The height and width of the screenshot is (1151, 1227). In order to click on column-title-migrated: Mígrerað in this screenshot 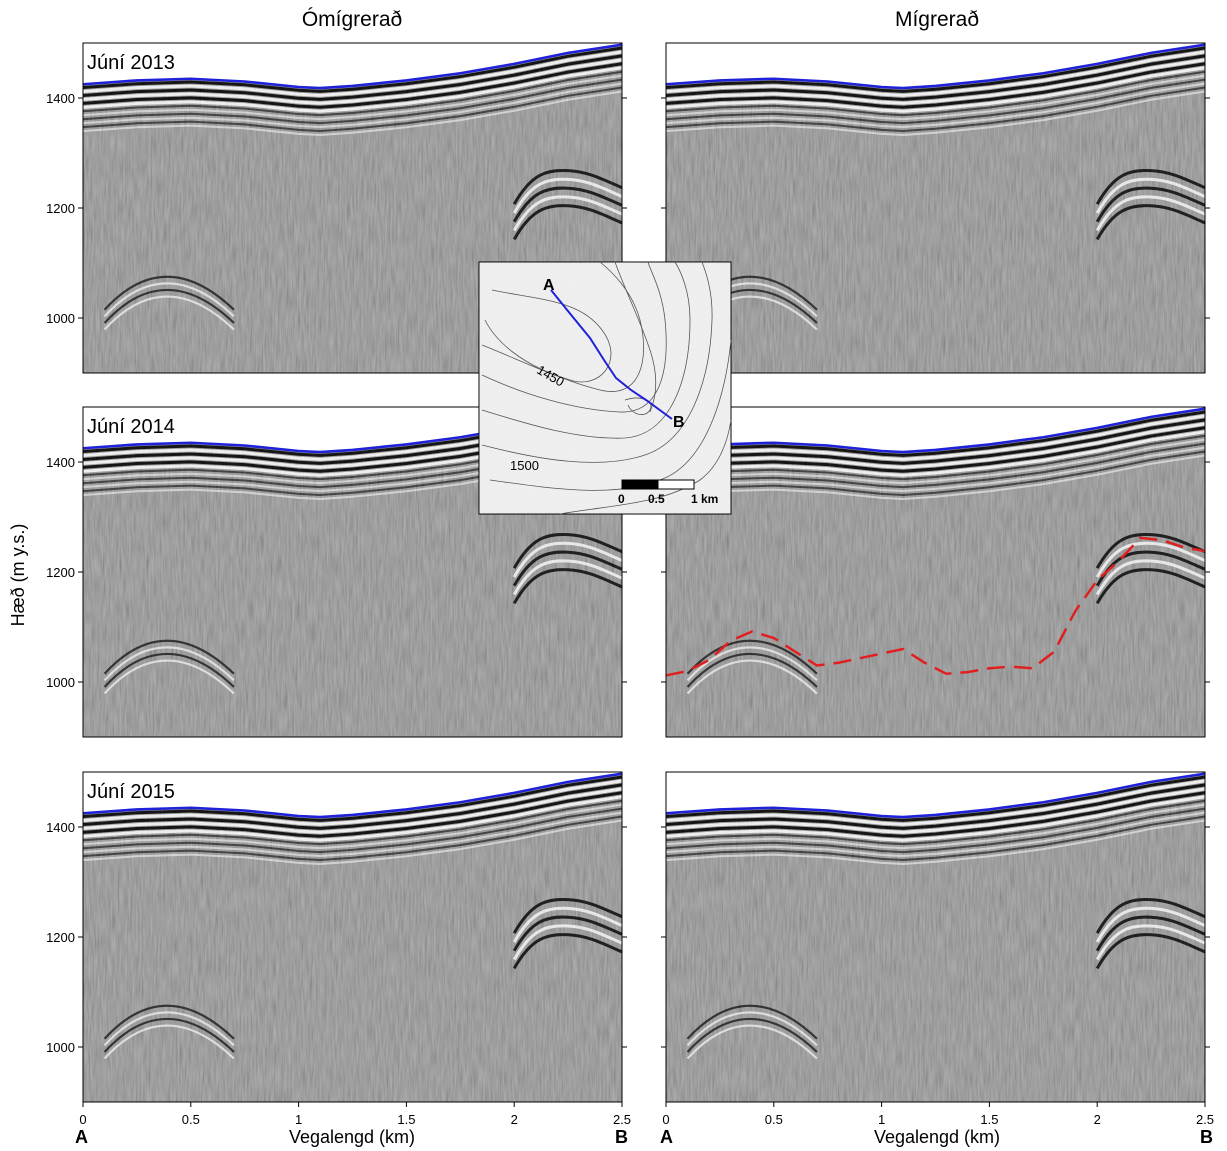, I will do `click(937, 19)`.